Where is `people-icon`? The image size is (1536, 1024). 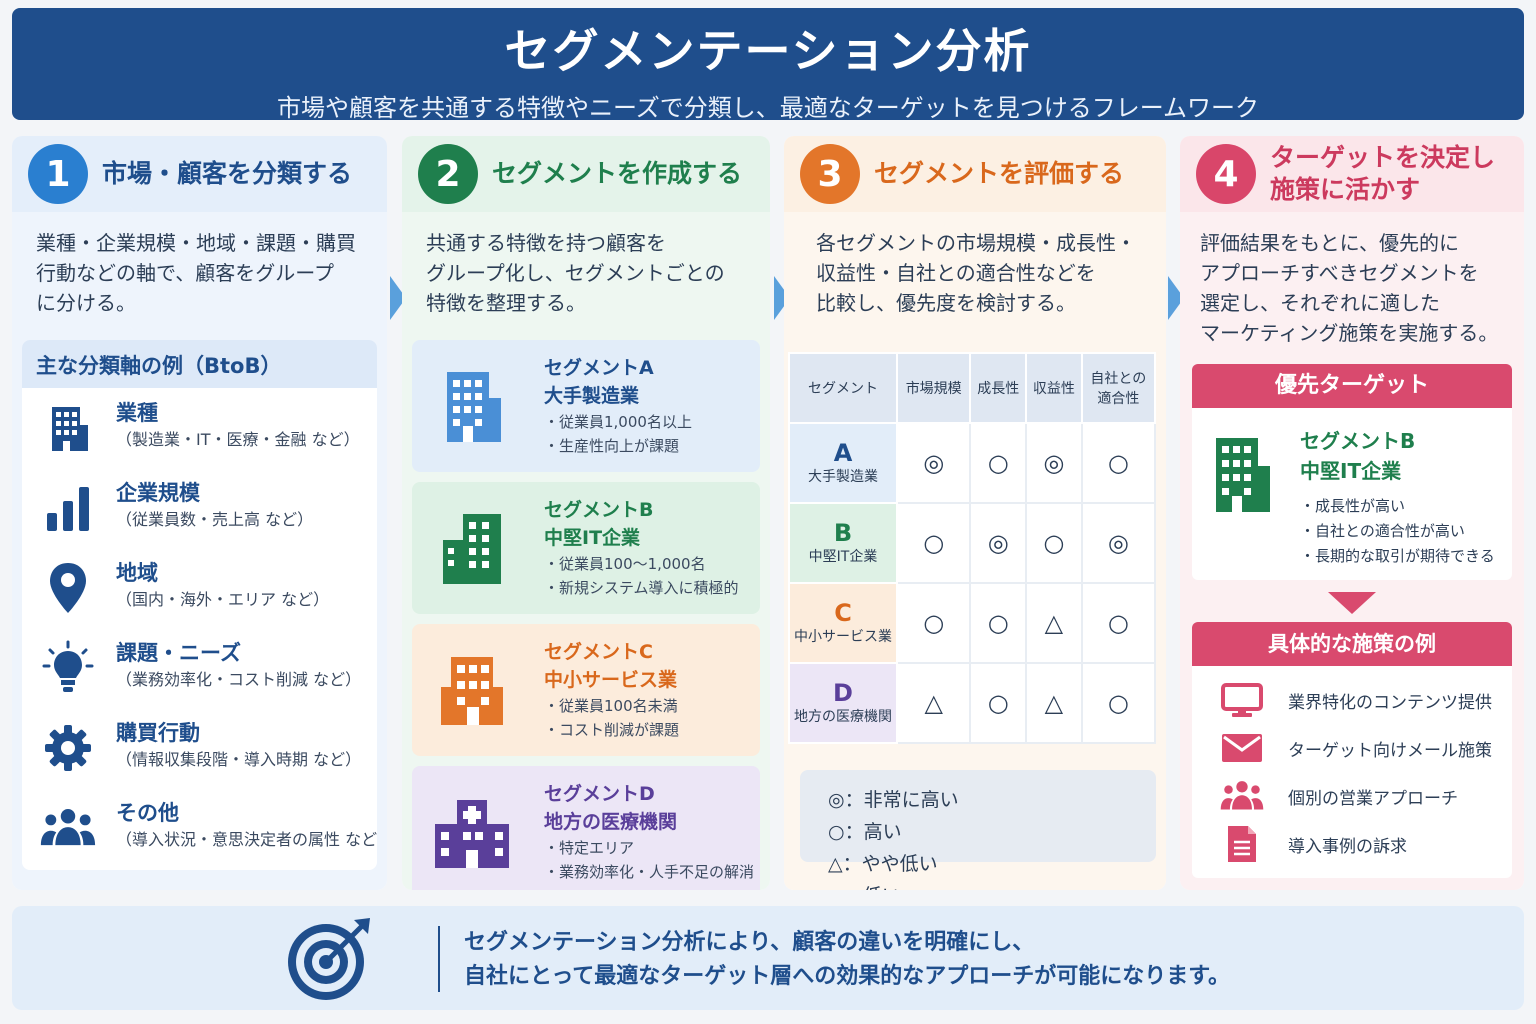
people-icon is located at coordinates (1242, 796).